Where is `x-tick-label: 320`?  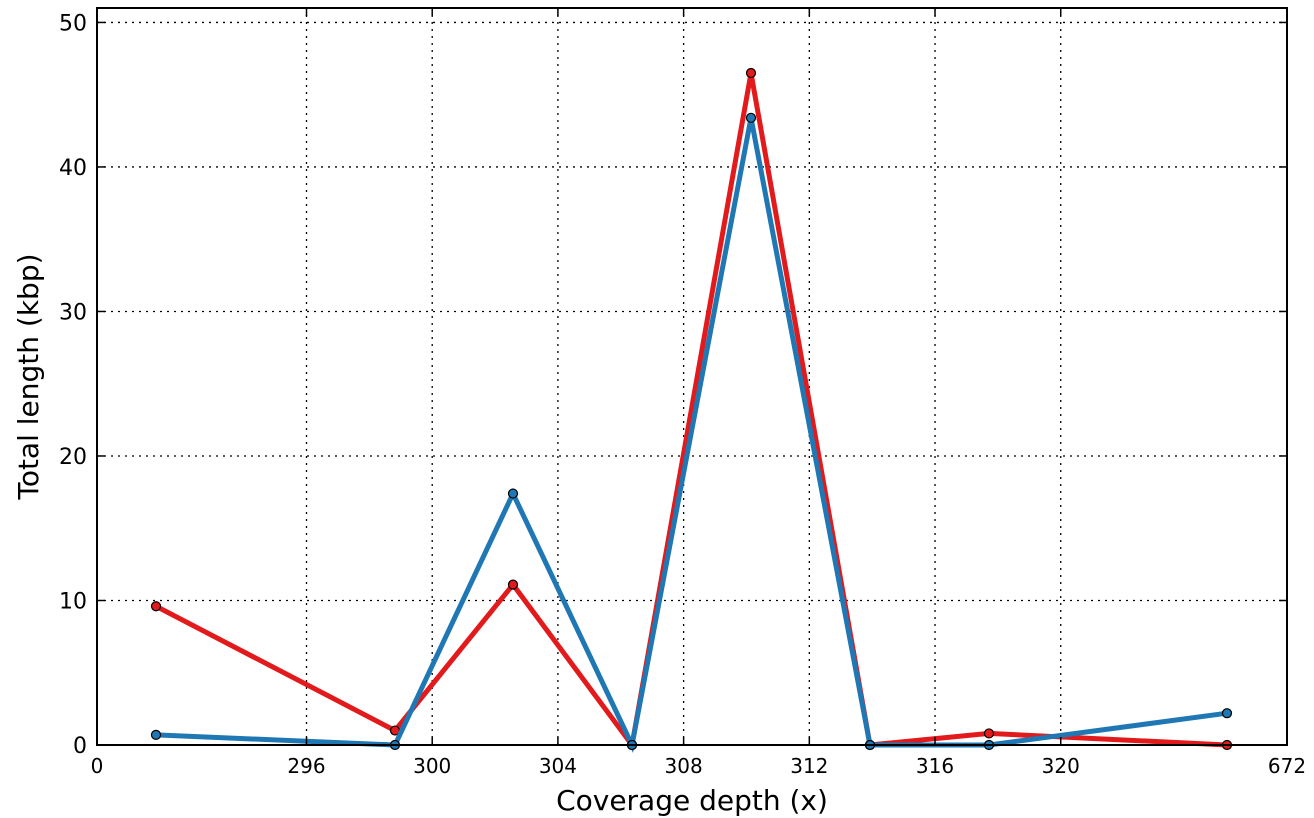
x-tick-label: 320 is located at coordinates (1061, 766).